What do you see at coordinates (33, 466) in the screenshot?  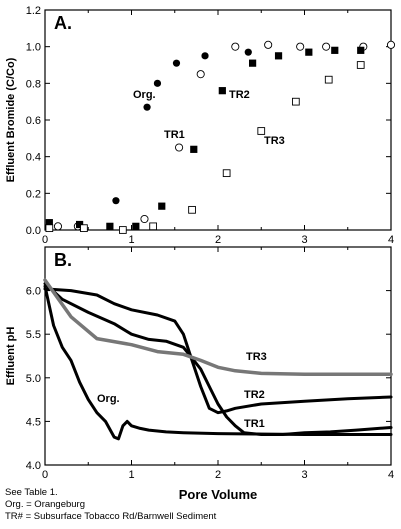 I see `panel-b-y-tick-label: 4.0` at bounding box center [33, 466].